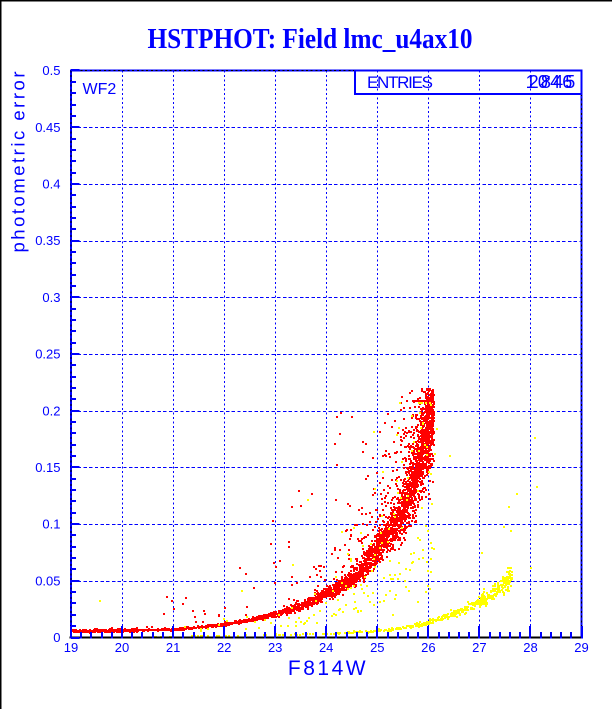 This screenshot has height=709, width=612. I want to click on svg-text: 20, so click(122, 647).